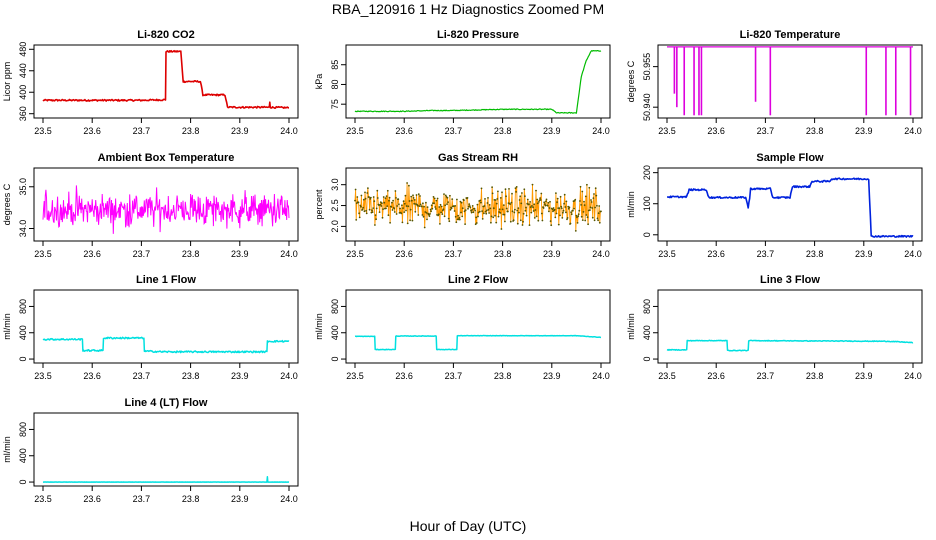 This screenshot has height=540, width=936. I want to click on y-axis-label: ml/min, so click(631, 204).